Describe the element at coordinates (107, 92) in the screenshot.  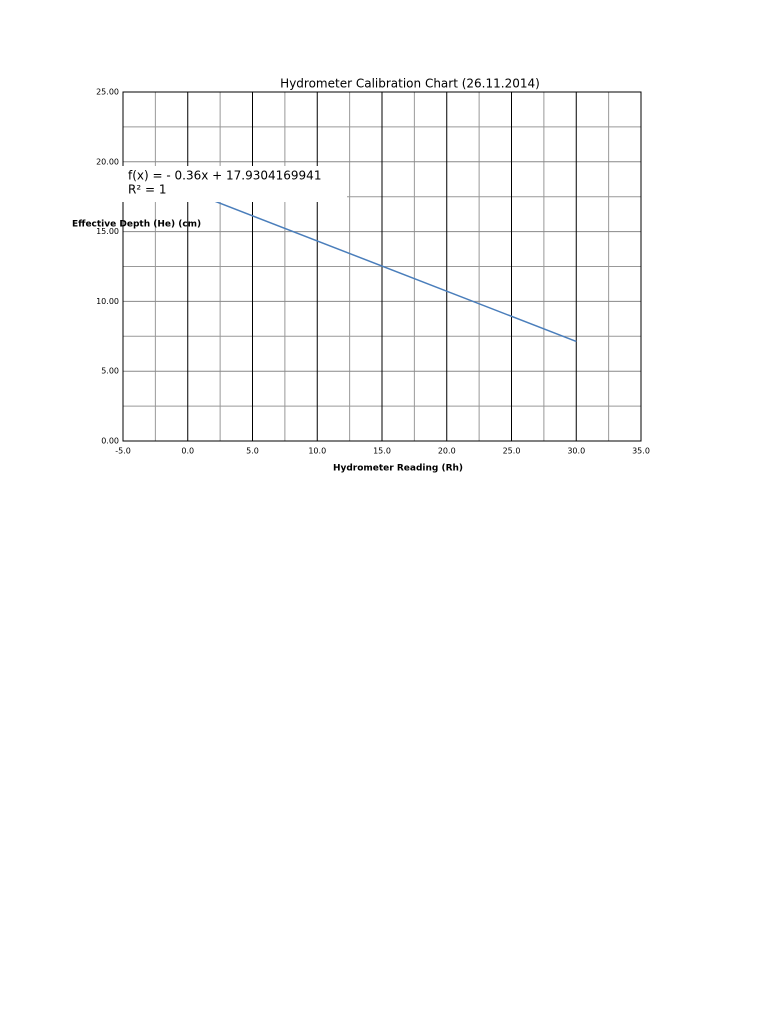
I see `y-tick-label: 25.00` at that location.